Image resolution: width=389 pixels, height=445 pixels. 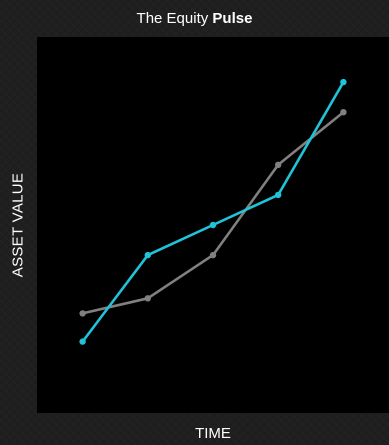 What do you see at coordinates (172, 18) in the screenshot?
I see `chart-title-prefix: The Equity` at bounding box center [172, 18].